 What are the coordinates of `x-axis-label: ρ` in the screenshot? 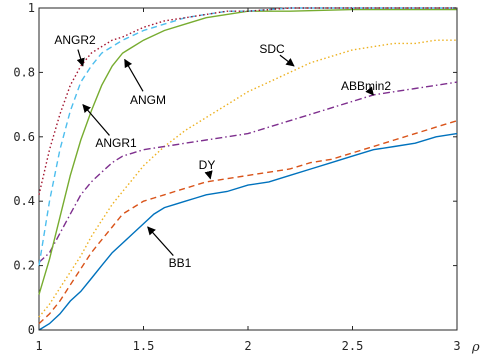 It's located at (475, 347).